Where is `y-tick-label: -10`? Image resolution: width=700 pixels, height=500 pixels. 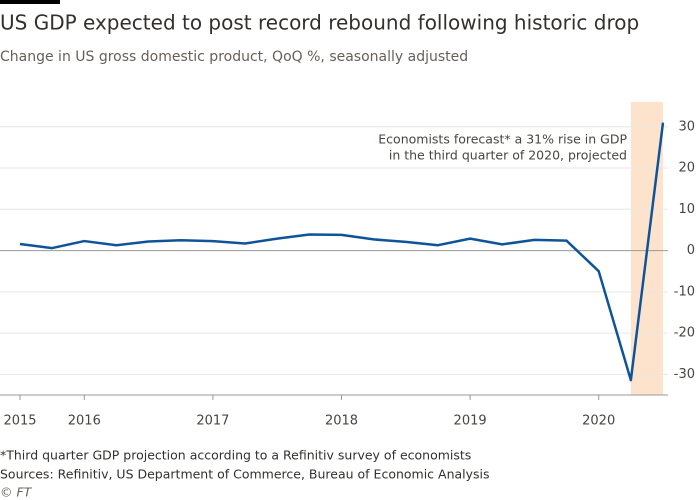 y-tick-label: -10 is located at coordinates (684, 291).